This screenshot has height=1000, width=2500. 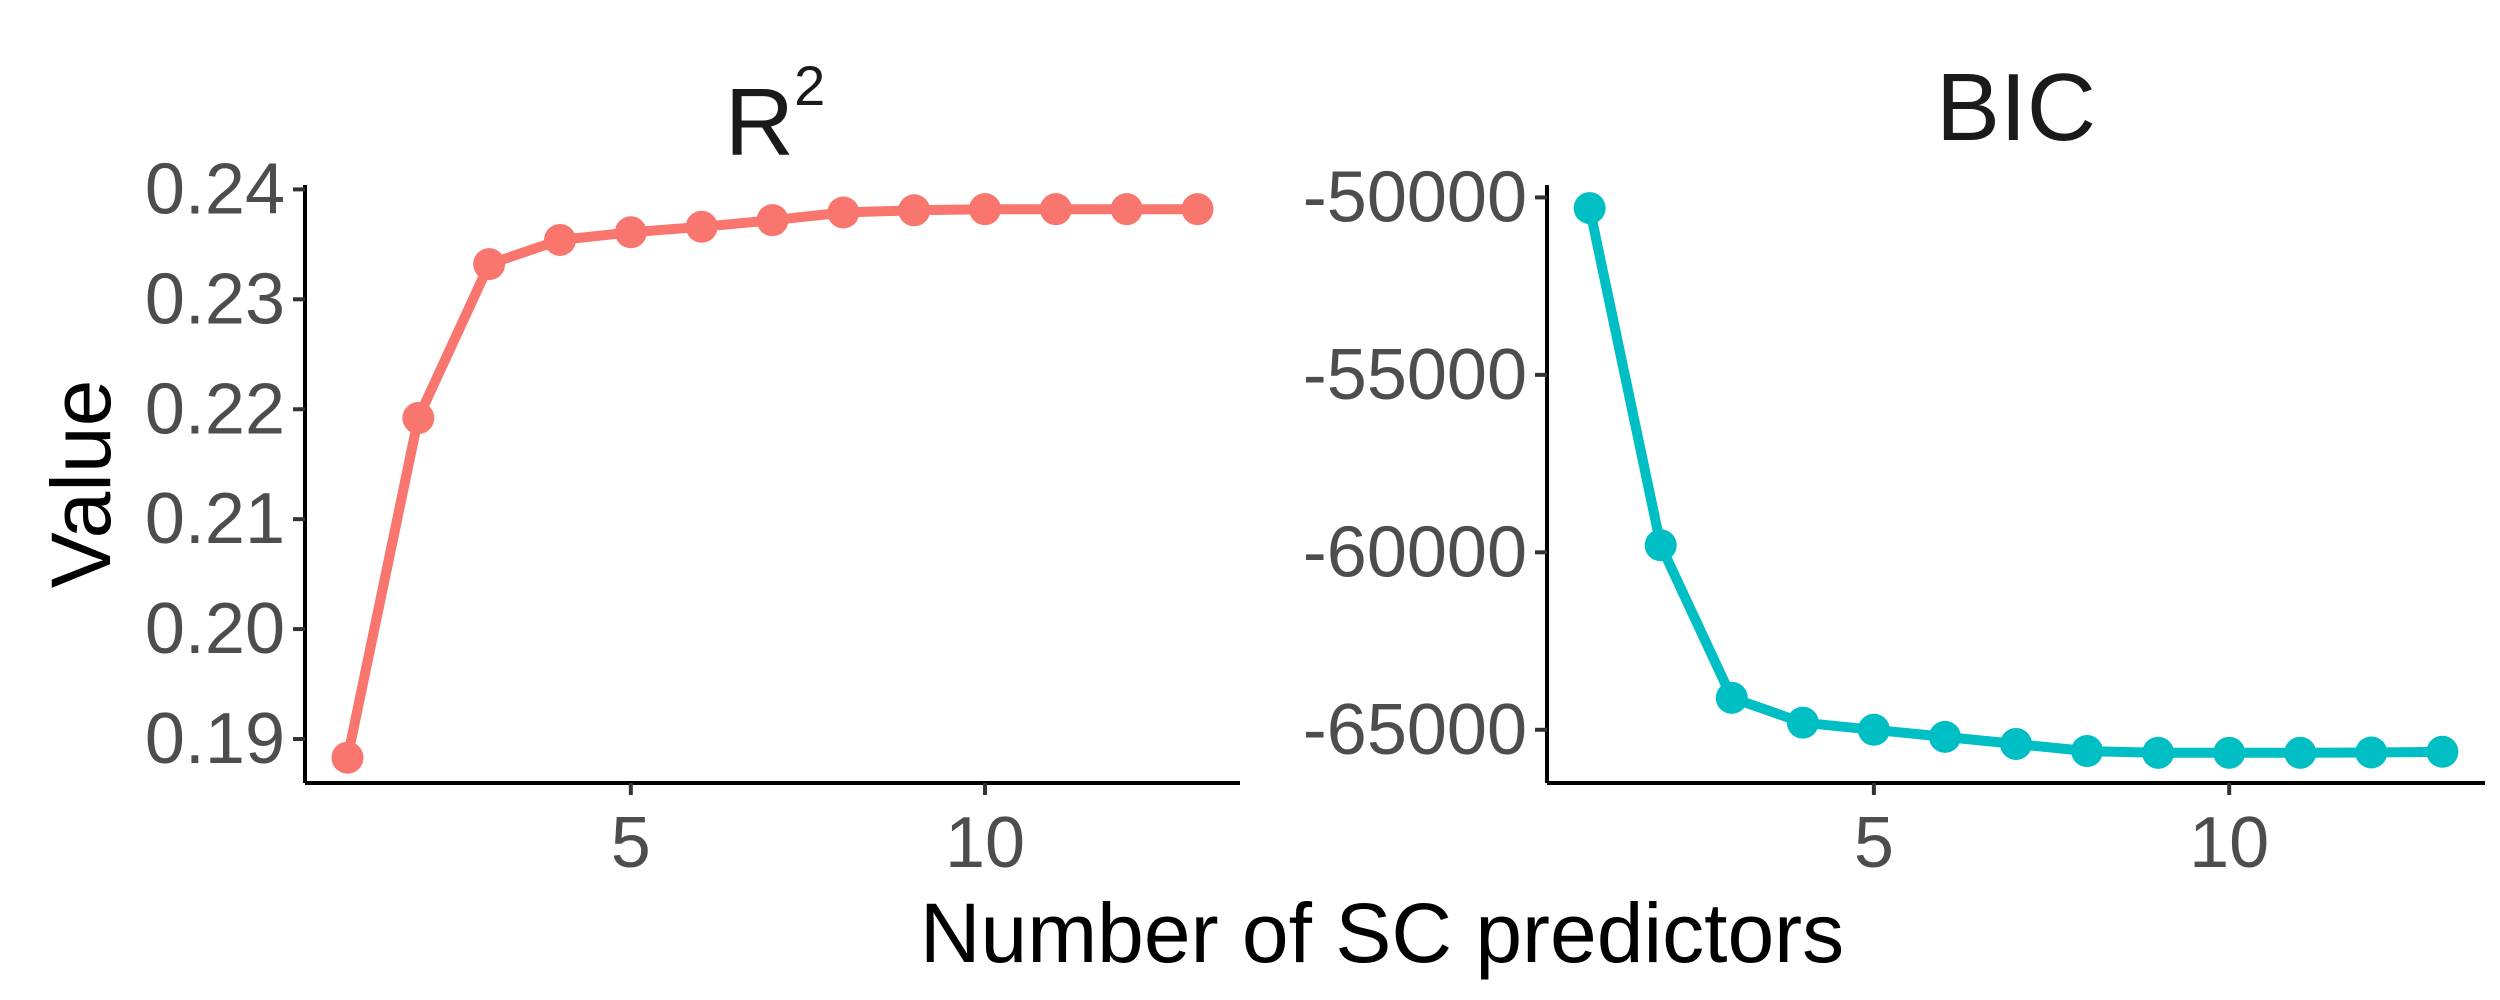 I want to click on bic-y-tick-label: -50000, so click(x=1415, y=197).